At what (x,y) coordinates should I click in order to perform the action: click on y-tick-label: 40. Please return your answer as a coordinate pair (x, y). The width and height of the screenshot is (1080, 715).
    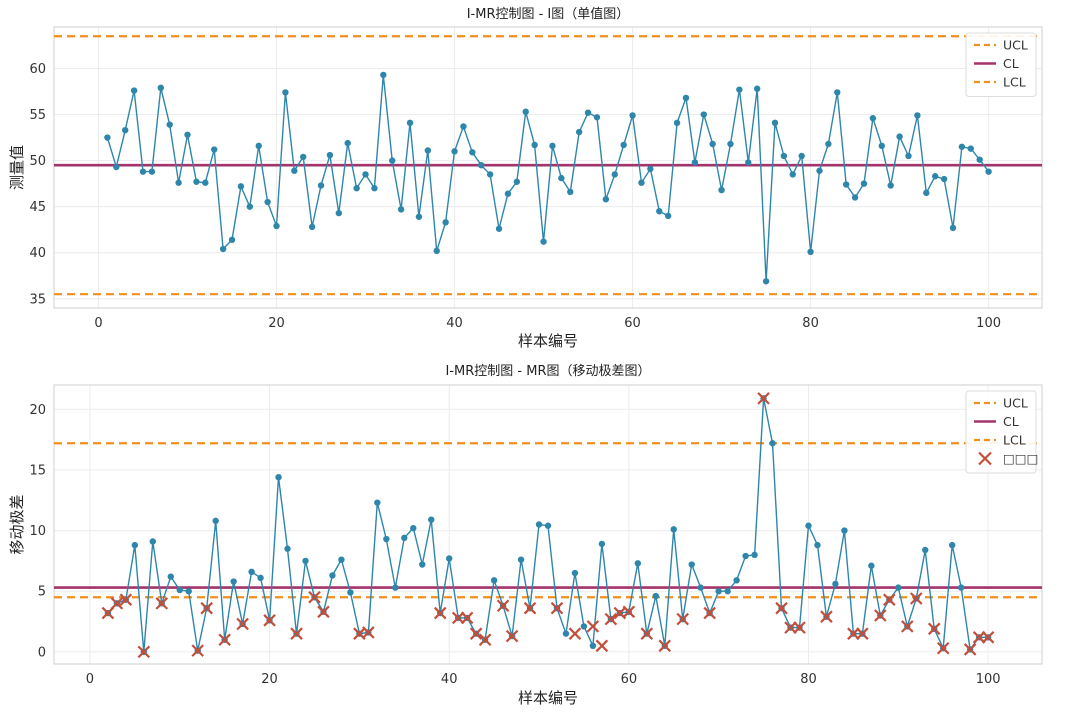
    Looking at the image, I should click on (37, 253).